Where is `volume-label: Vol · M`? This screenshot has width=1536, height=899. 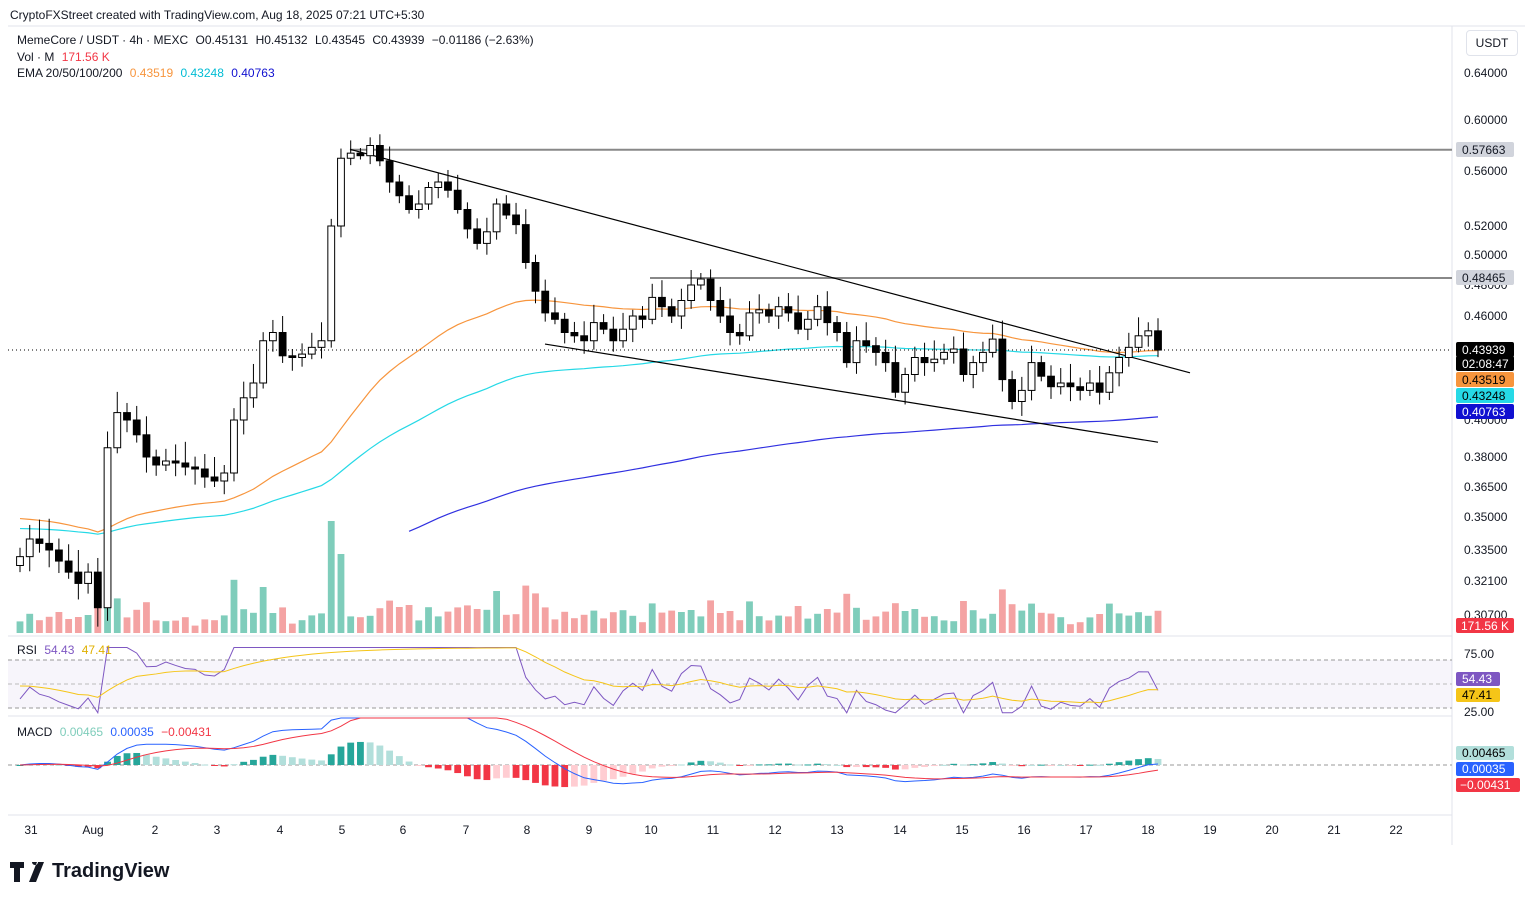
volume-label: Vol · M is located at coordinates (36, 57).